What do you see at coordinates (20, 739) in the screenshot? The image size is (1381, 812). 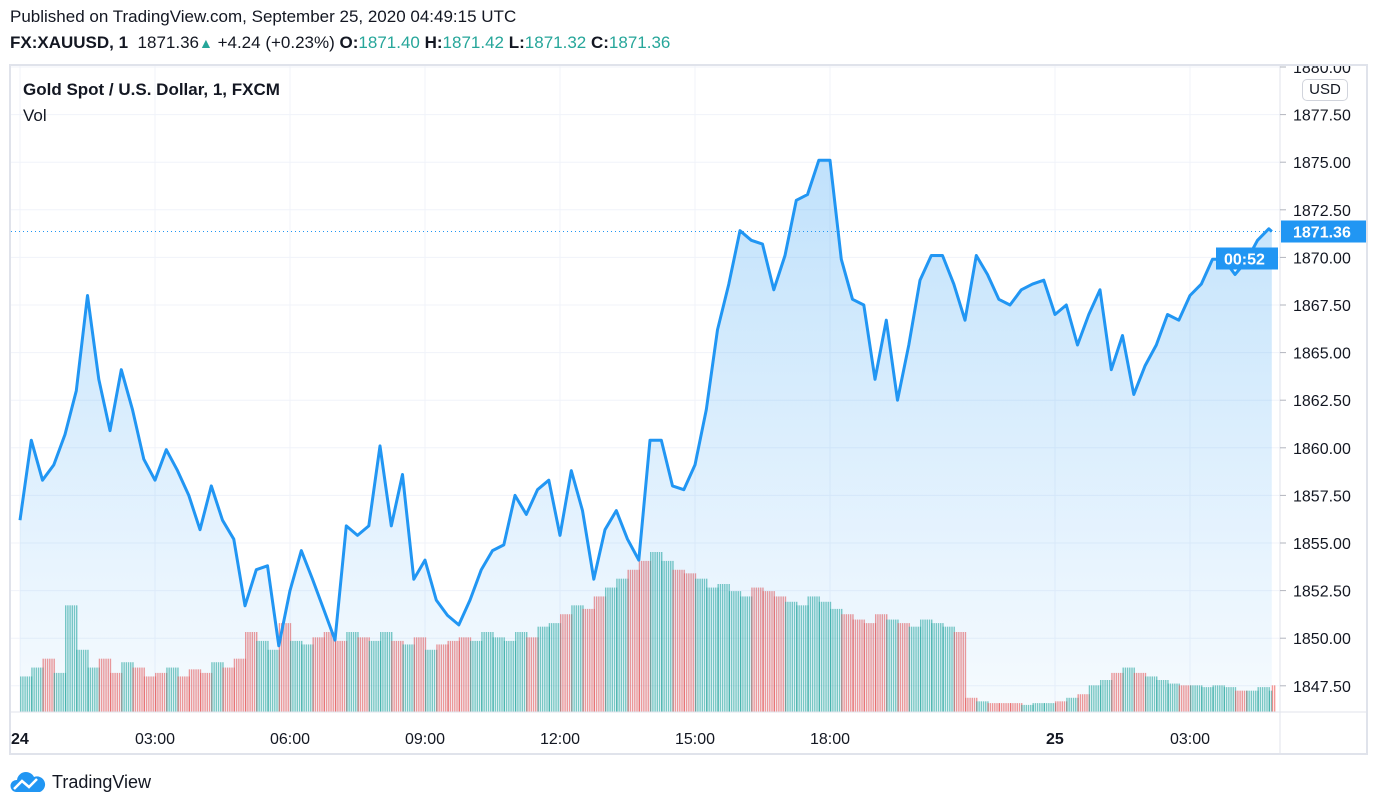 I see `time-tick-label: 24` at bounding box center [20, 739].